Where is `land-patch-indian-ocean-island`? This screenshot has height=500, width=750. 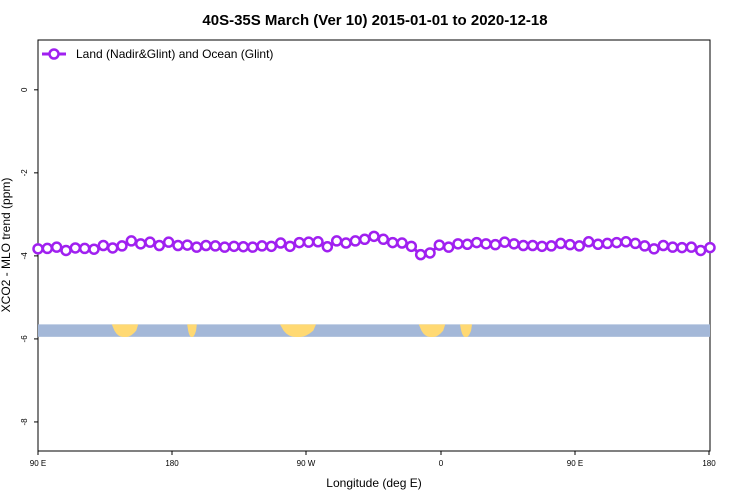 land-patch-indian-ocean-island is located at coordinates (466, 330).